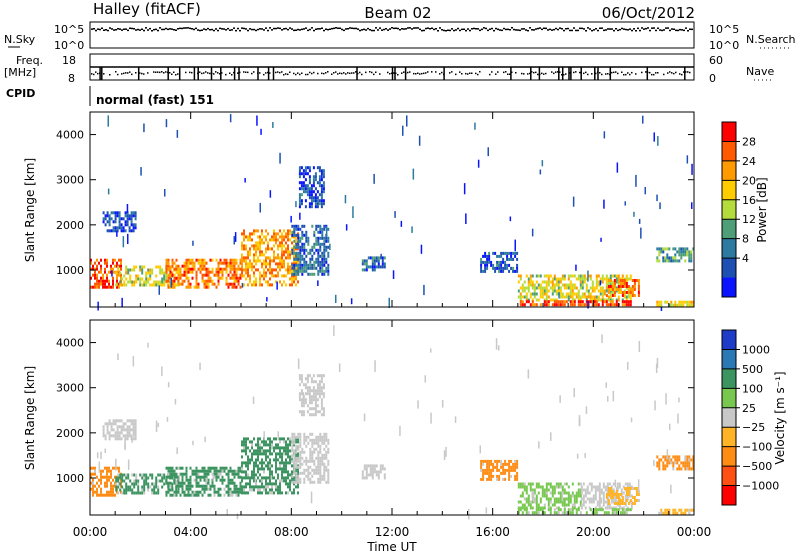  I want to click on scatter-region, so click(373, 472).